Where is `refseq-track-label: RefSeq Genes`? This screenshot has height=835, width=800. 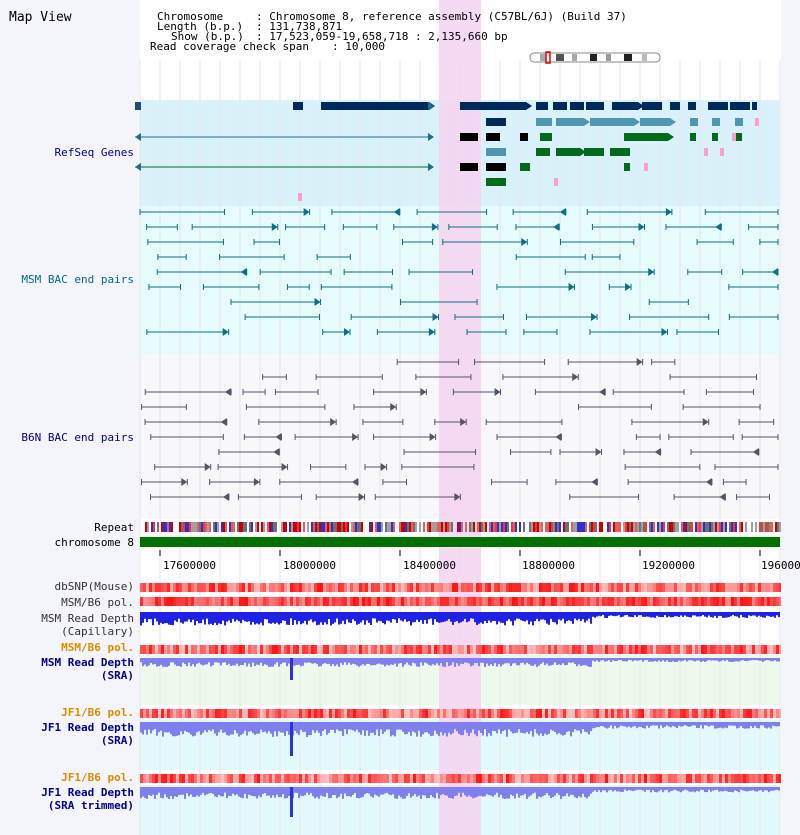 refseq-track-label: RefSeq Genes is located at coordinates (94, 152).